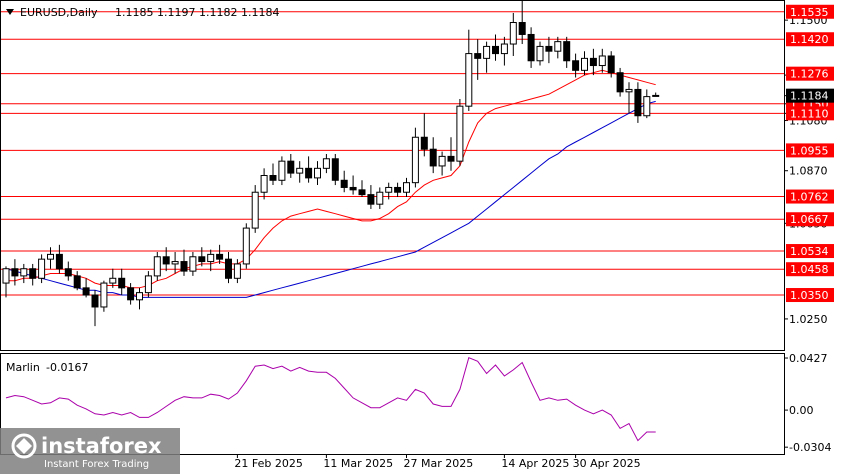 The height and width of the screenshot is (474, 841). What do you see at coordinates (330, 399) in the screenshot?
I see `marlin-oscillator` at bounding box center [330, 399].